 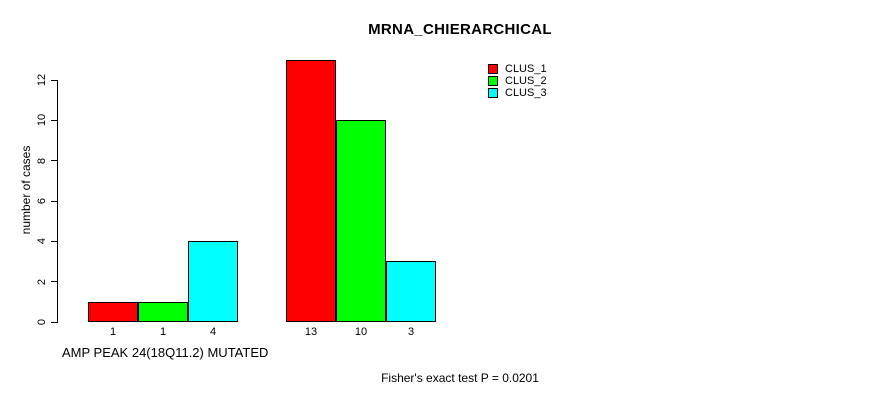 What do you see at coordinates (526, 69) in the screenshot?
I see `legend-label-clus_1: CLUS_1` at bounding box center [526, 69].